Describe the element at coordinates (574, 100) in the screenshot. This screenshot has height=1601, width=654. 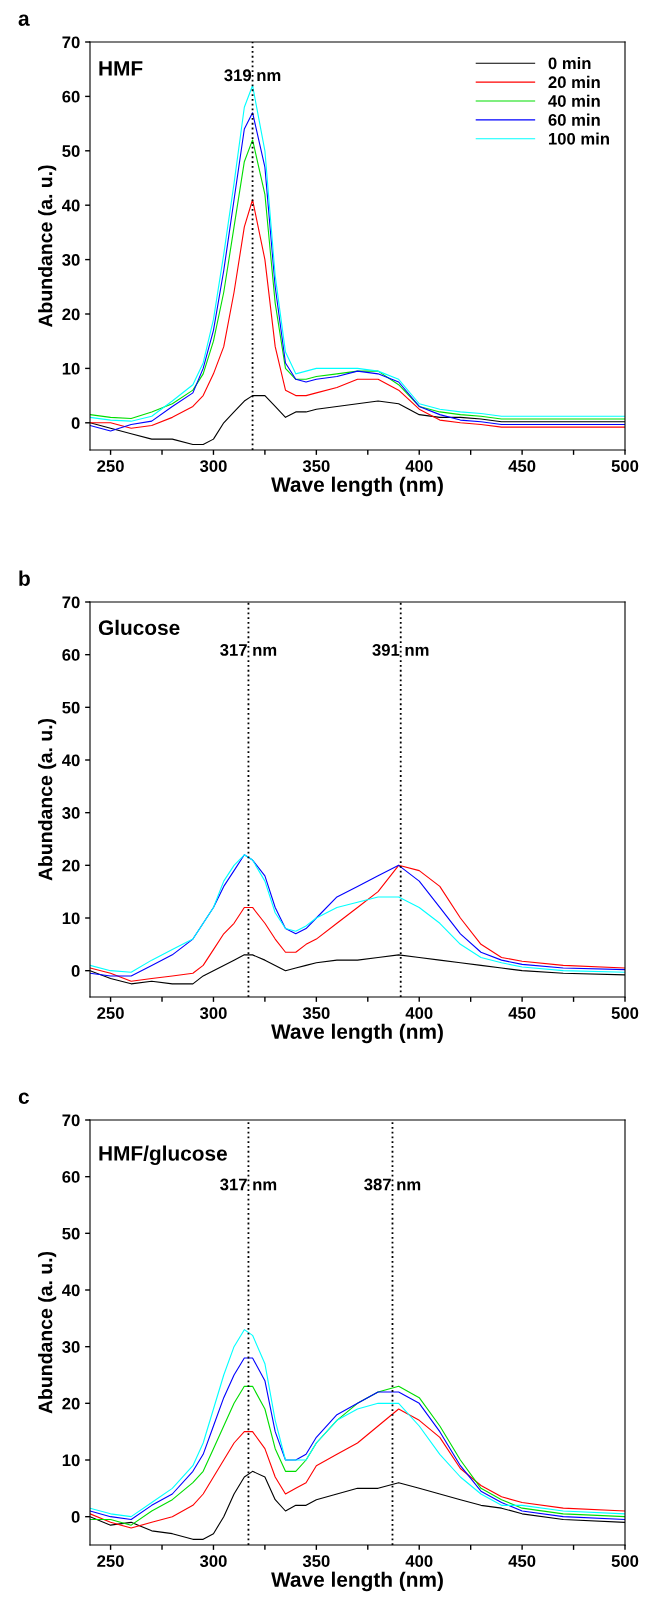
I see `legend-label: 40 min` at that location.